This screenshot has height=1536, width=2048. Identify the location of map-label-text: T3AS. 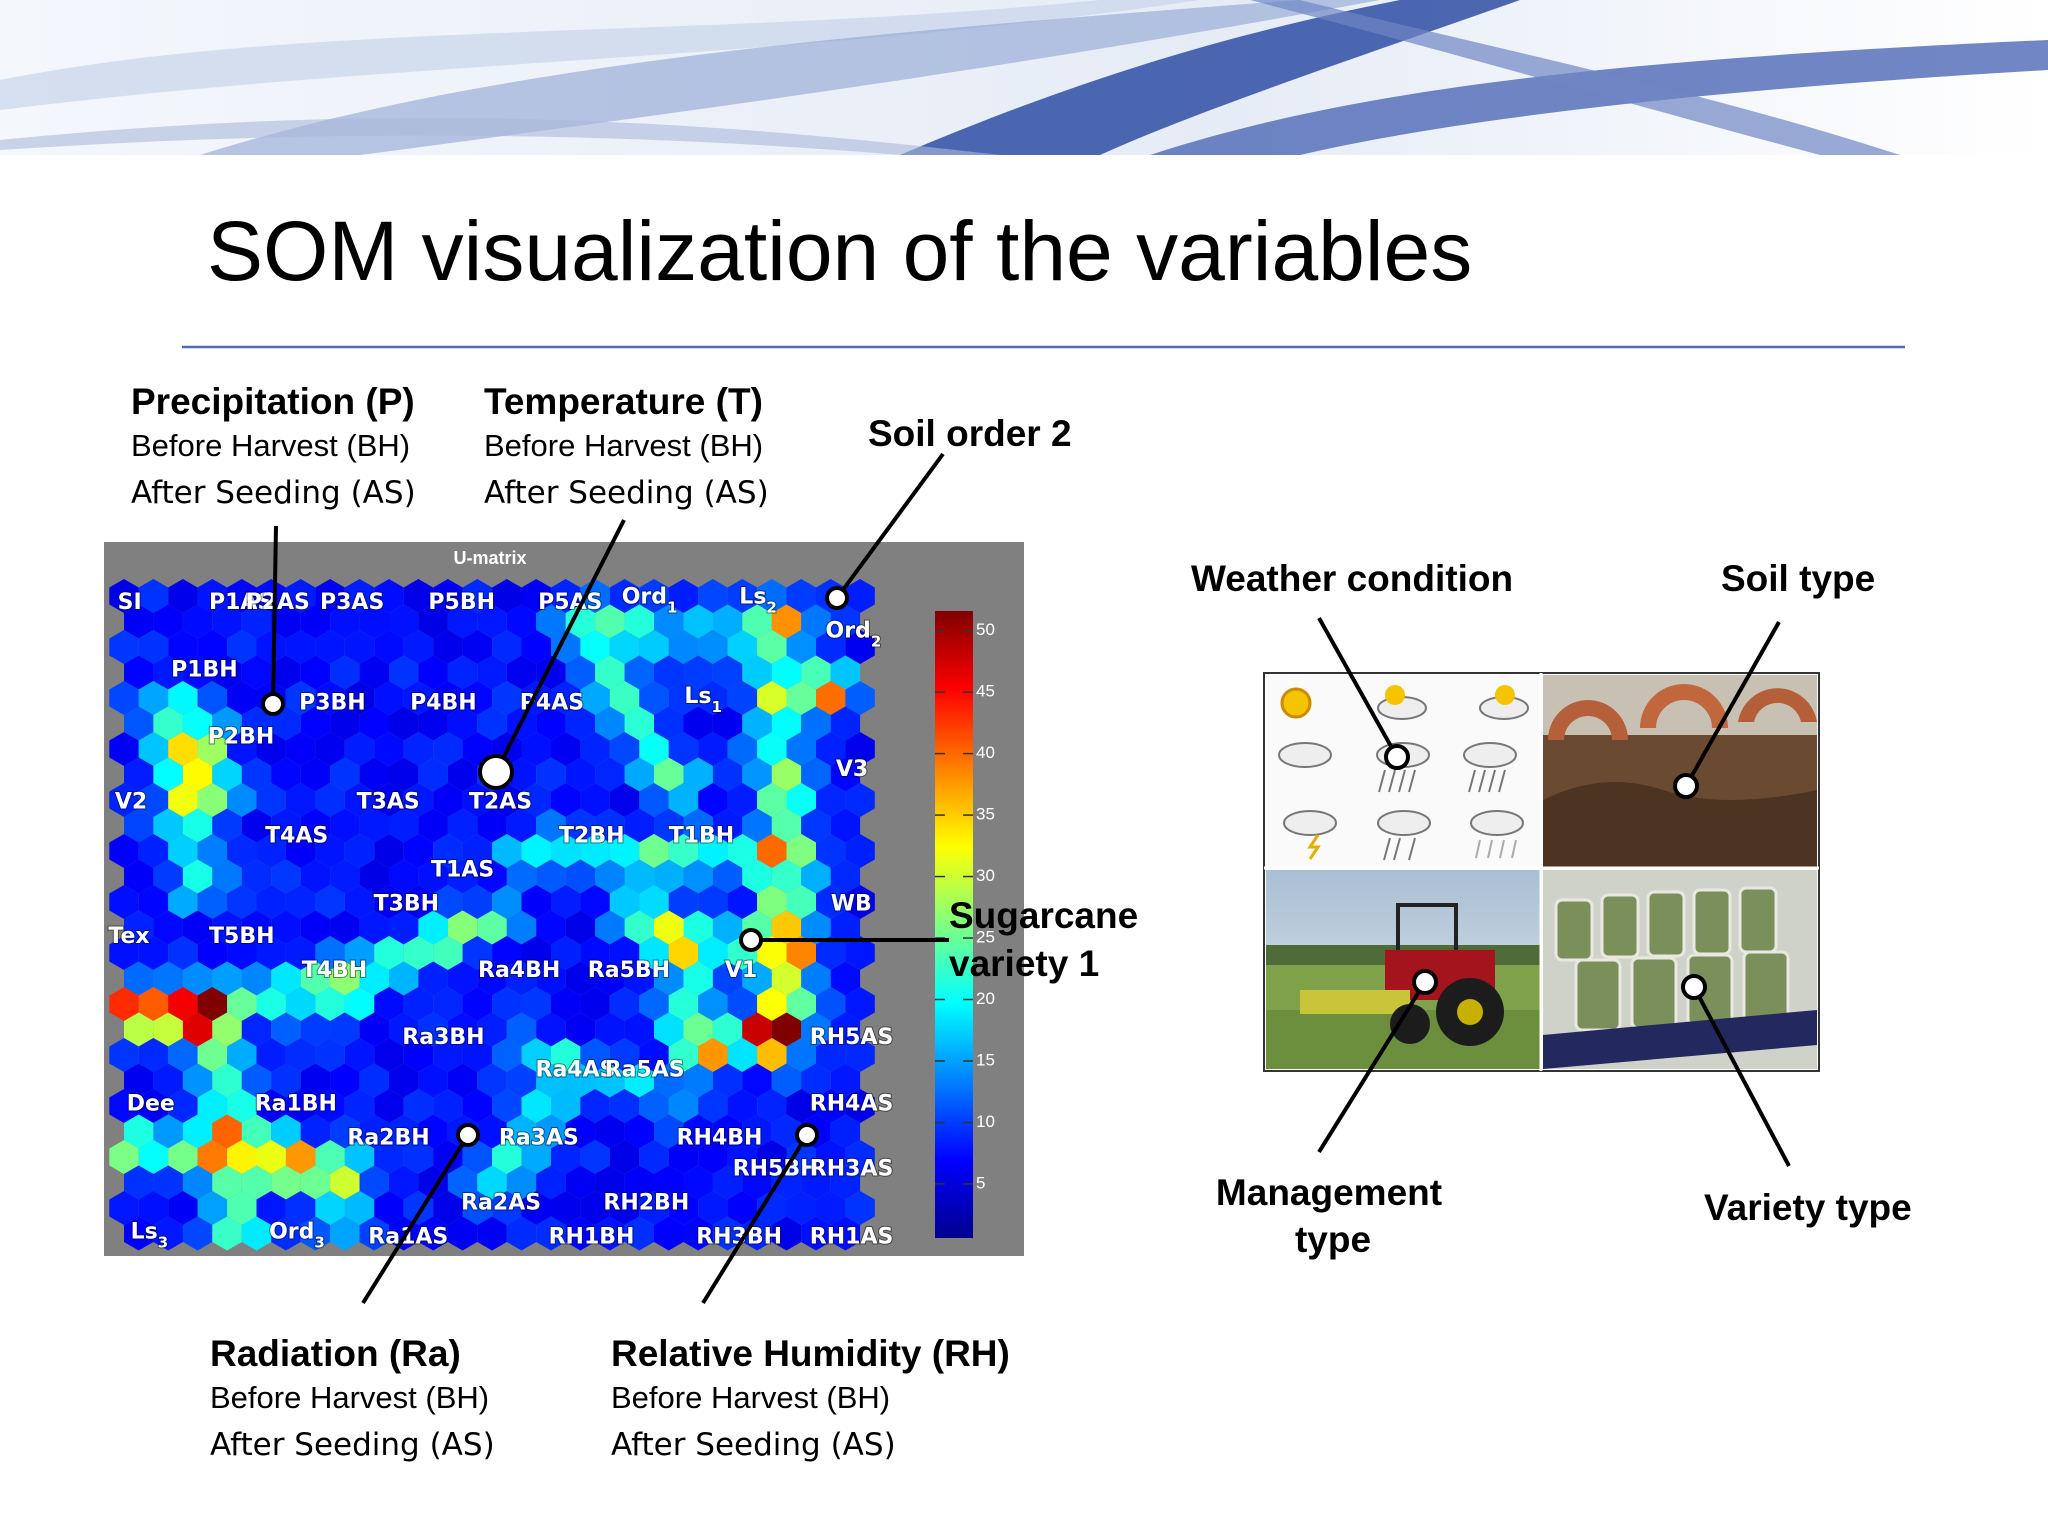
(388, 802).